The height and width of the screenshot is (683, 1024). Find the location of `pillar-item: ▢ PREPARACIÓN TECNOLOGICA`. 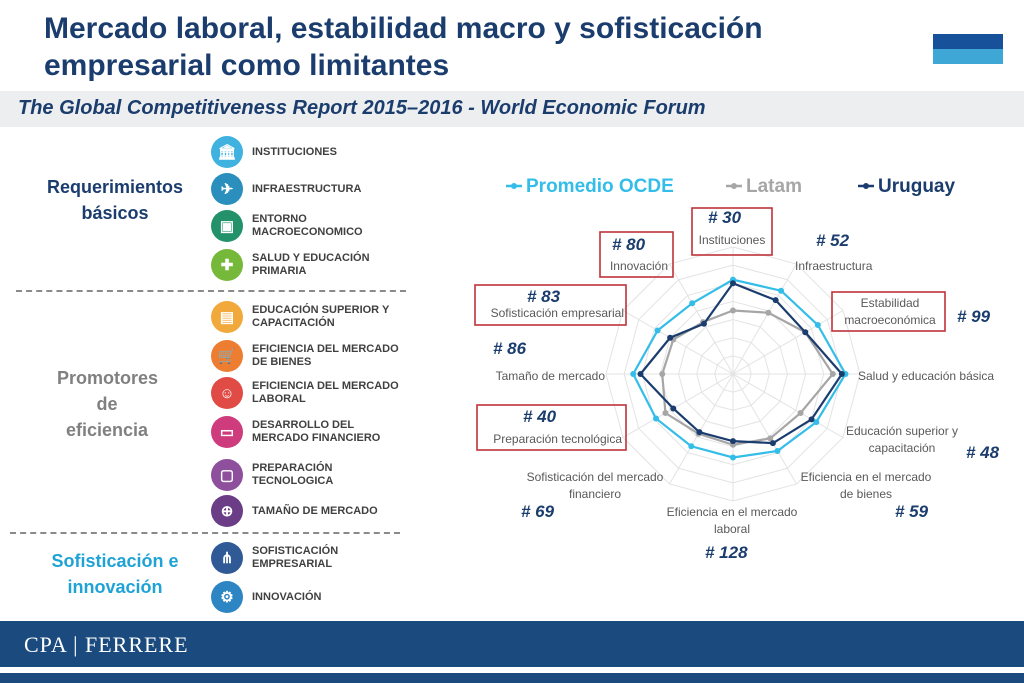

pillar-item: ▢ PREPARACIÓN TECNOLOGICA is located at coordinates (306, 475).